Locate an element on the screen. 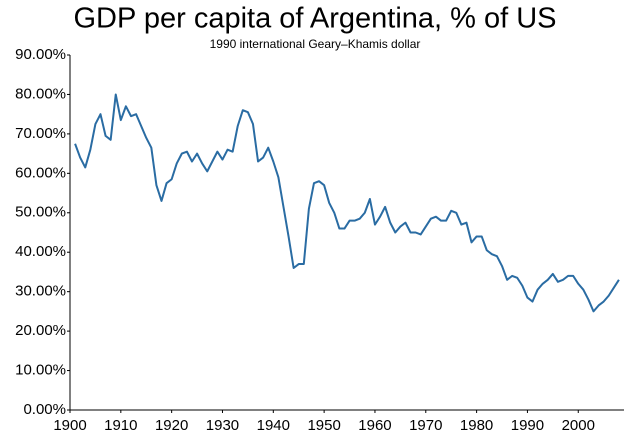 The width and height of the screenshot is (630, 441). y-tick-label: 20.00% is located at coordinates (40, 330).